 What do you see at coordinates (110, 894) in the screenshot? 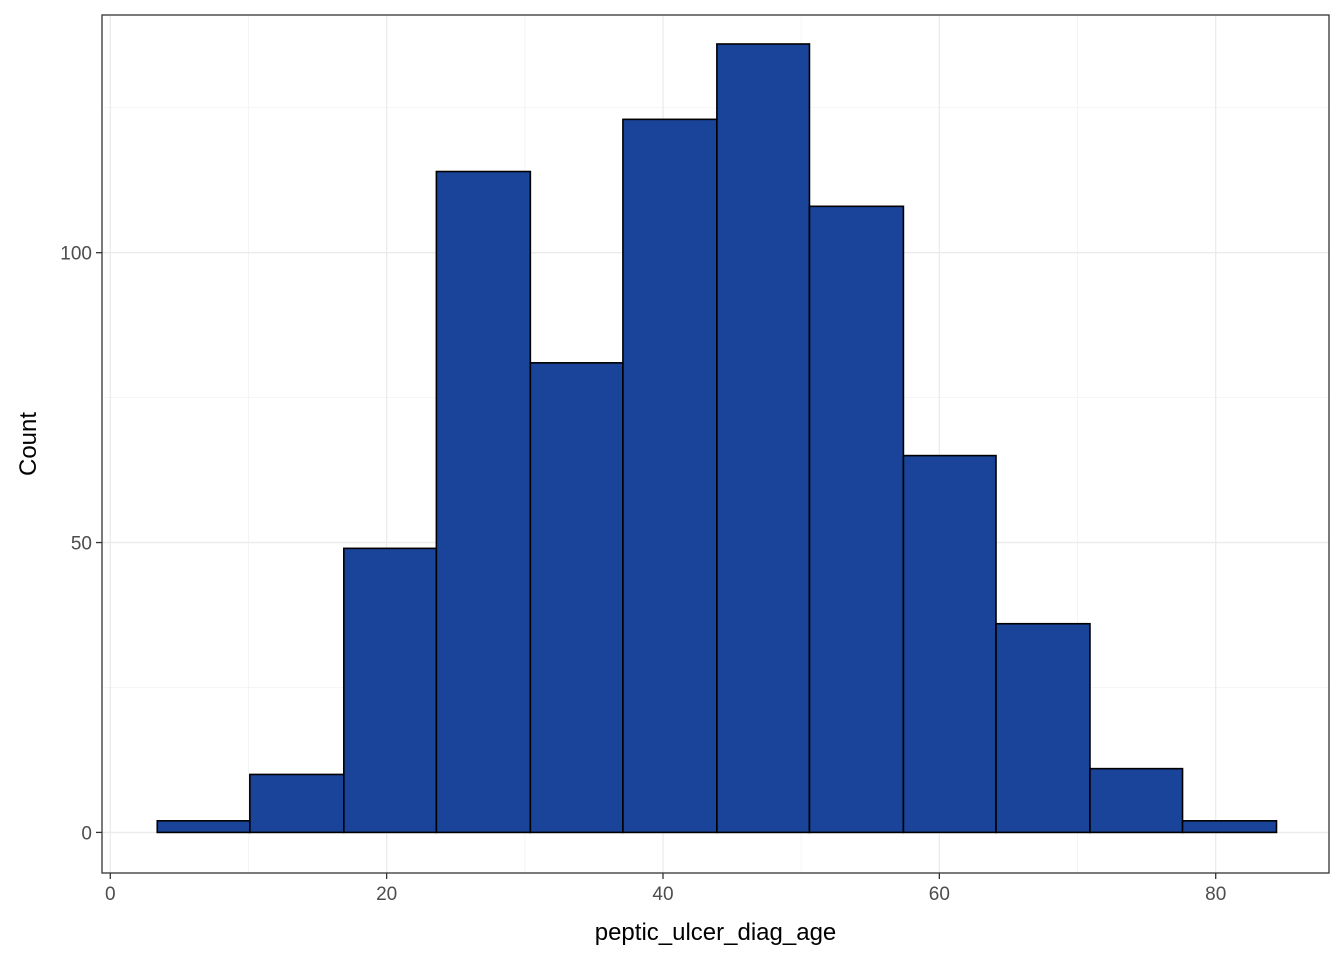
I see `x-tick-label: 0` at bounding box center [110, 894].